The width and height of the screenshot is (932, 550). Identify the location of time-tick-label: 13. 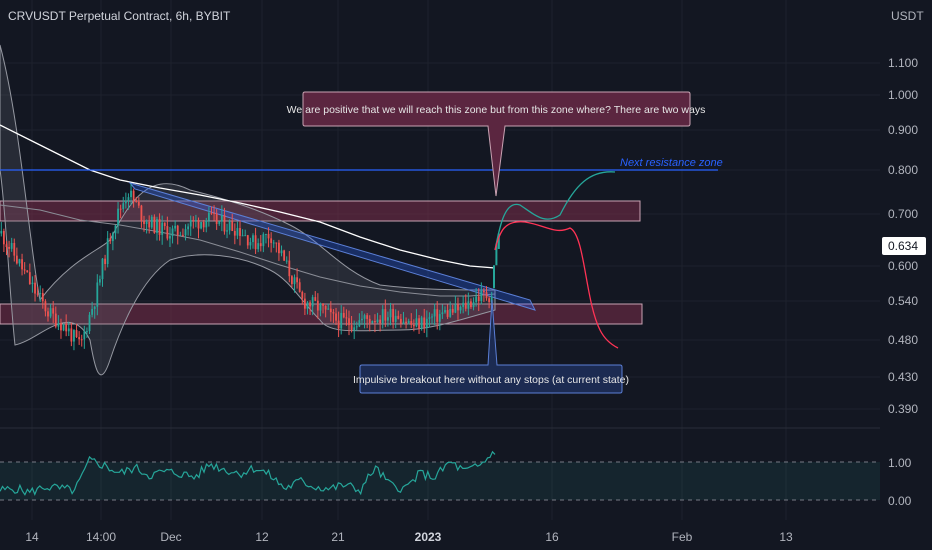
(786, 537).